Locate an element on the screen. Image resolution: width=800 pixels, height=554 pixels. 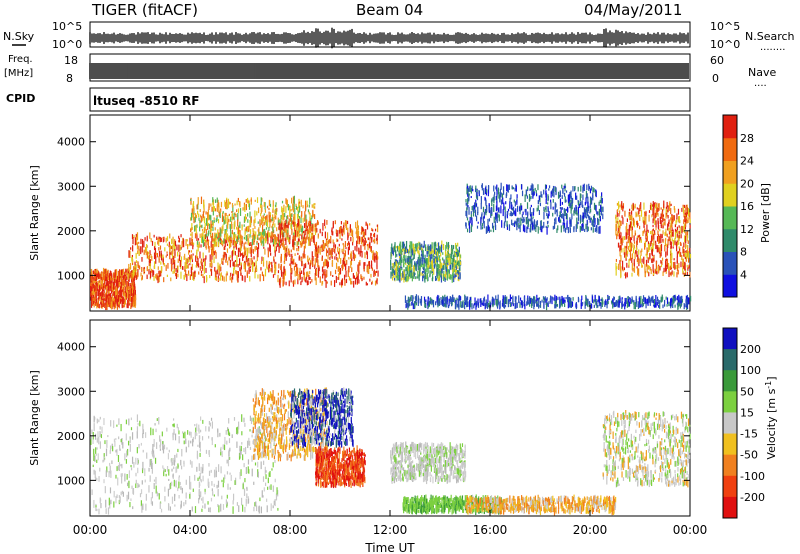
cpid-strip: CPID ltuseq -8510 RF is located at coordinates (348, 99).